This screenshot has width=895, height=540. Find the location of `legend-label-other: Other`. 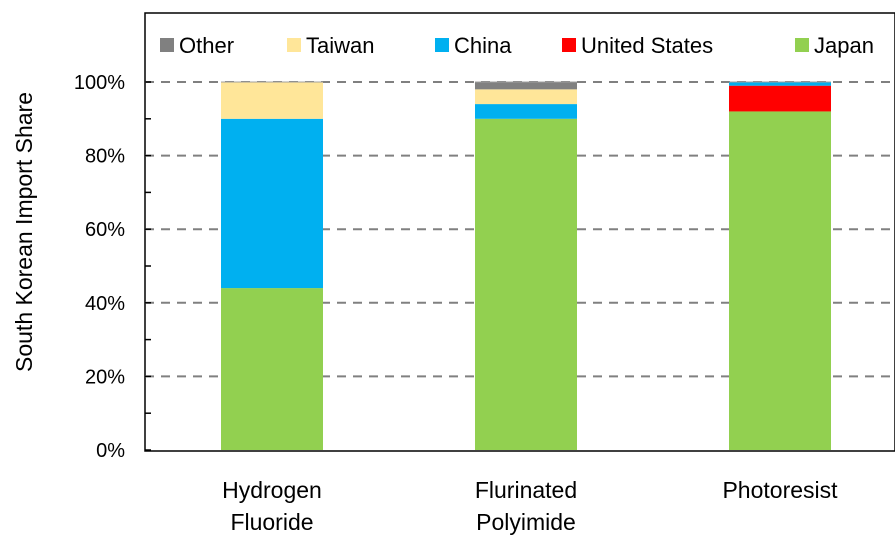

legend-label-other: Other is located at coordinates (206, 45).